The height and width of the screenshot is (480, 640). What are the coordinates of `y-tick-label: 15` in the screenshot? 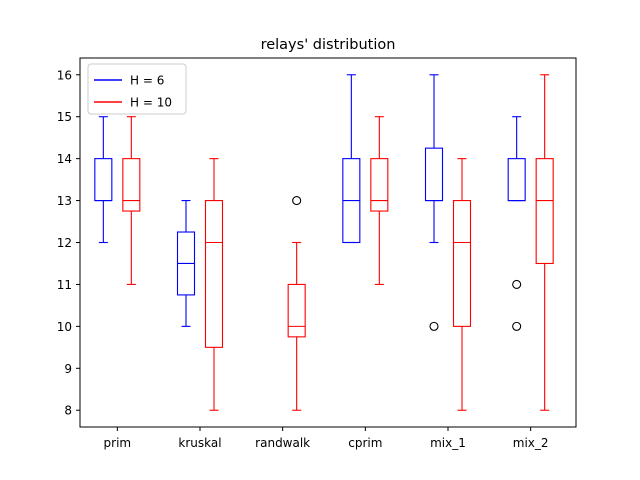 It's located at (64, 117).